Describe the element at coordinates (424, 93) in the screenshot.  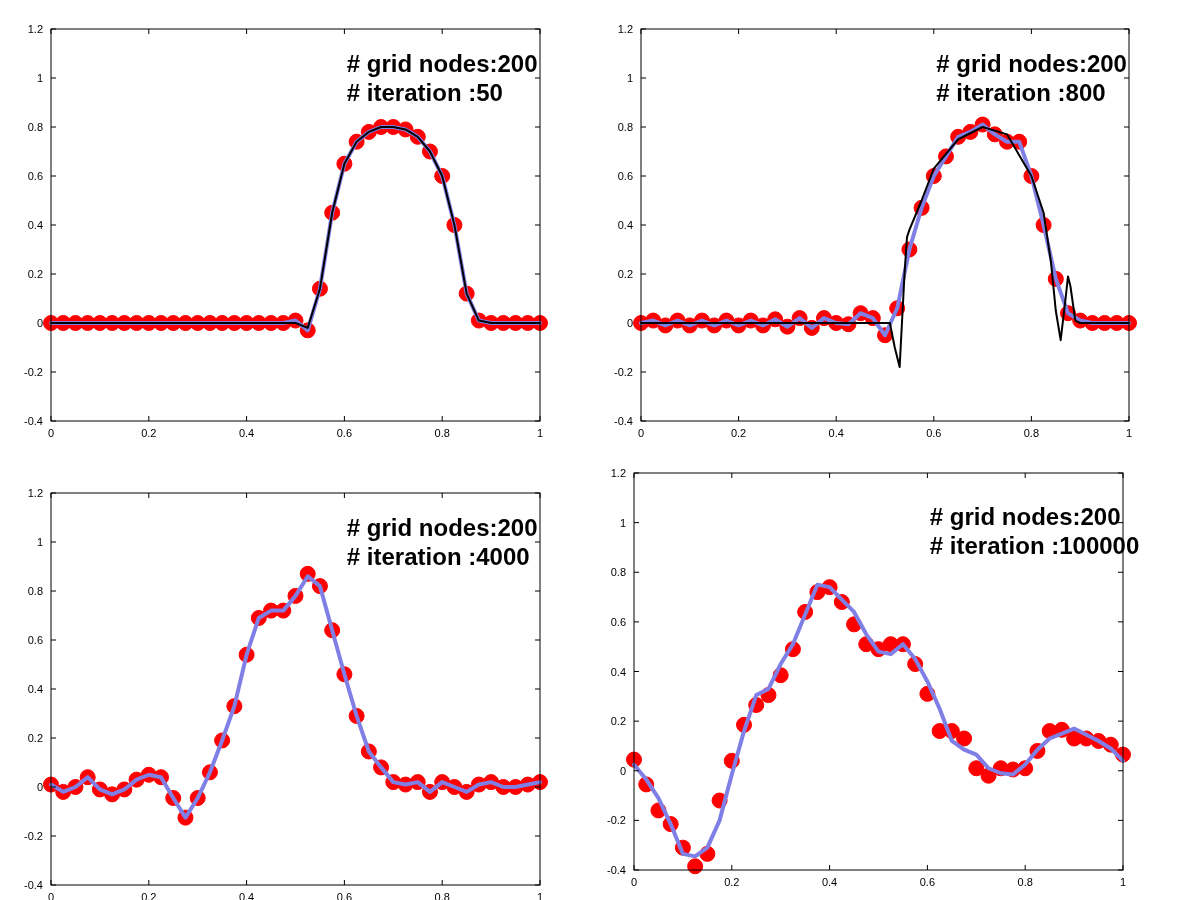
I see `annotation: # iteration :50` at that location.